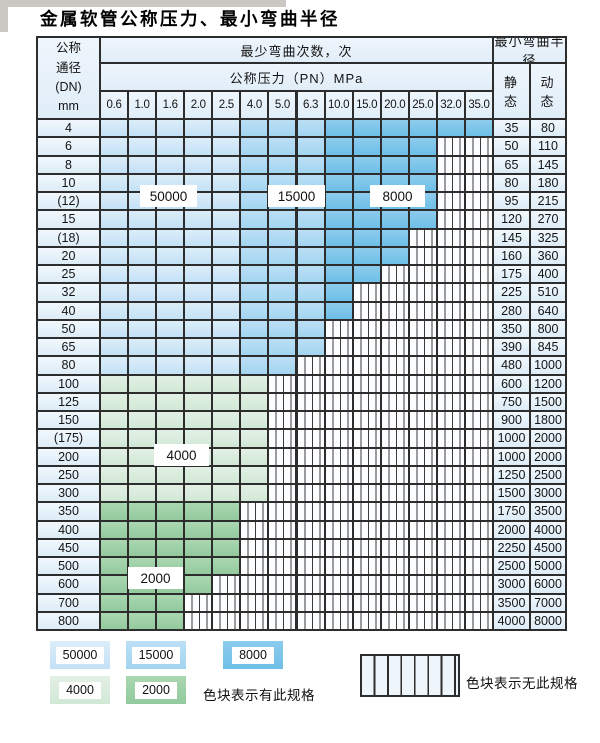 The width and height of the screenshot is (600, 743). What do you see at coordinates (68, 456) in the screenshot?
I see `dn-cell: 200` at bounding box center [68, 456].